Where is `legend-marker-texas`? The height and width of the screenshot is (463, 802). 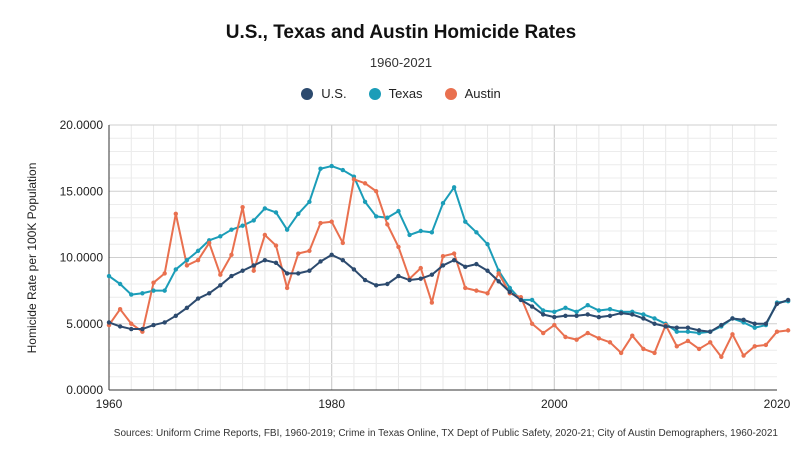
legend-marker-texas is located at coordinates (374, 93).